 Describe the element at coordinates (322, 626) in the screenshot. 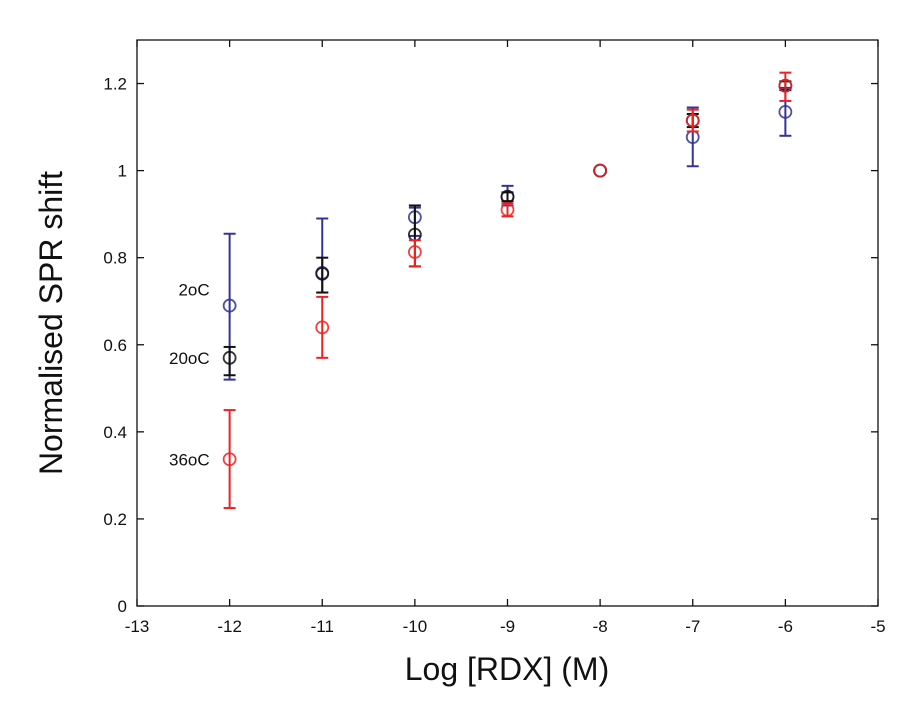

I see `x-tick-label: -11` at that location.